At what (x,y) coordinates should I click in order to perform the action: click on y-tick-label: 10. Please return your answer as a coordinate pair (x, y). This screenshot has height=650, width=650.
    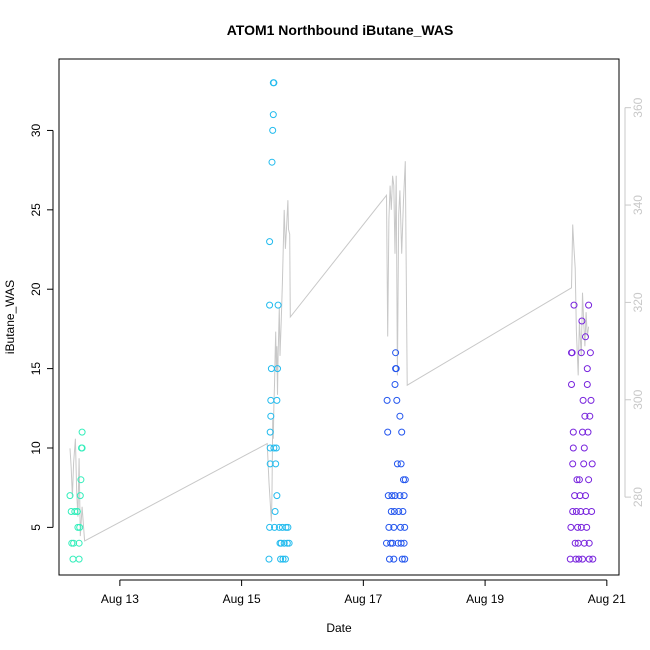
    Looking at the image, I should click on (36, 448).